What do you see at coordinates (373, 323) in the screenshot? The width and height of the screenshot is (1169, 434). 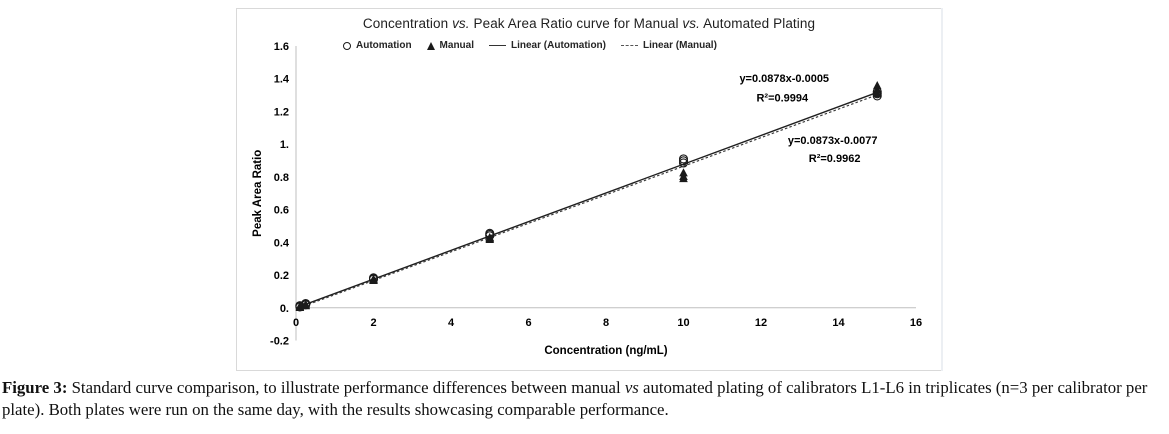 I see `x-tick-label: 2` at bounding box center [373, 323].